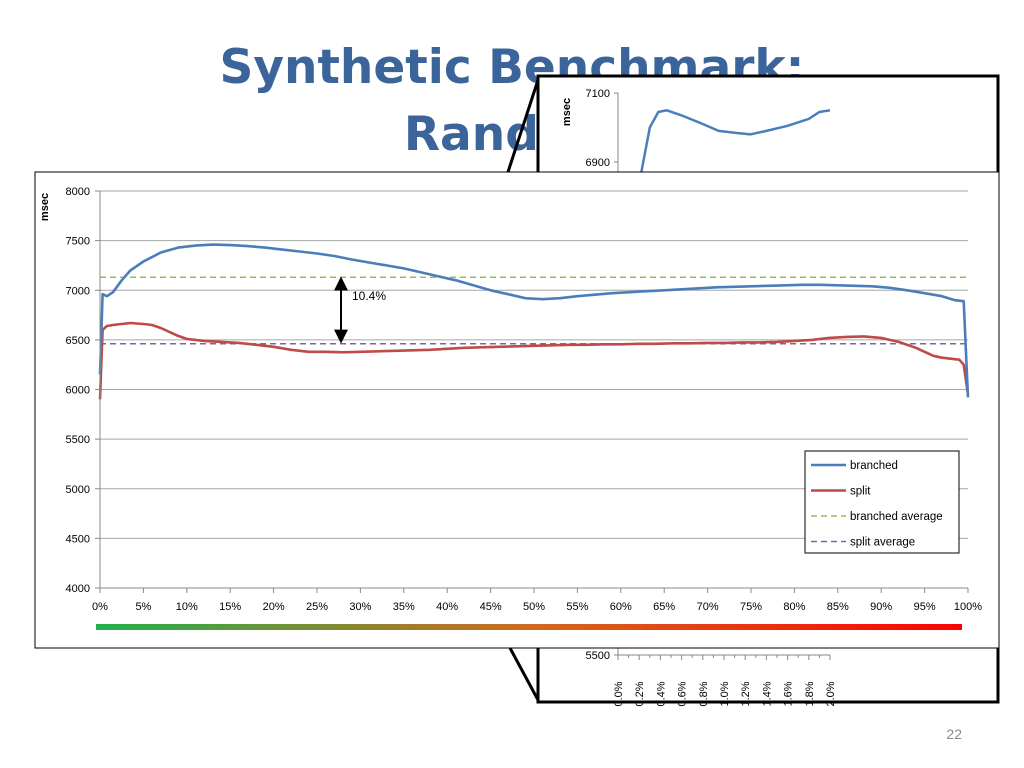 The image size is (1024, 768). I want to click on y-tick-label: 5000, so click(78, 490).